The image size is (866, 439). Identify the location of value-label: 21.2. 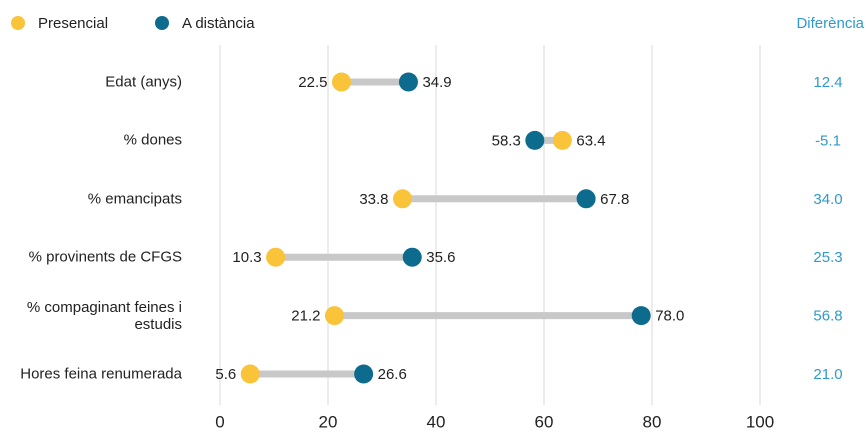
(305, 316).